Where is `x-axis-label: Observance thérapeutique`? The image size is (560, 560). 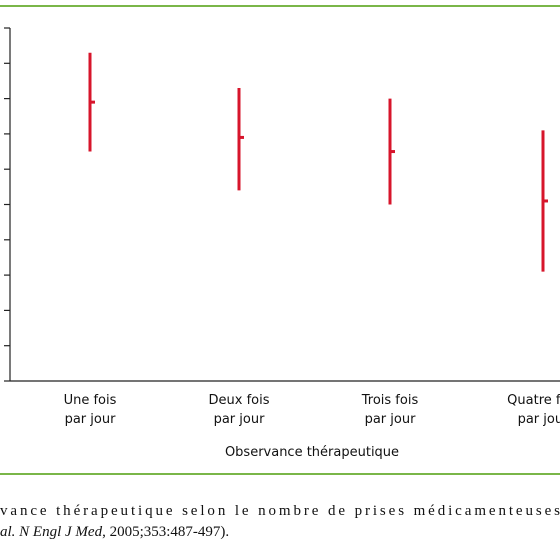 x-axis-label: Observance thérapeutique is located at coordinates (312, 452).